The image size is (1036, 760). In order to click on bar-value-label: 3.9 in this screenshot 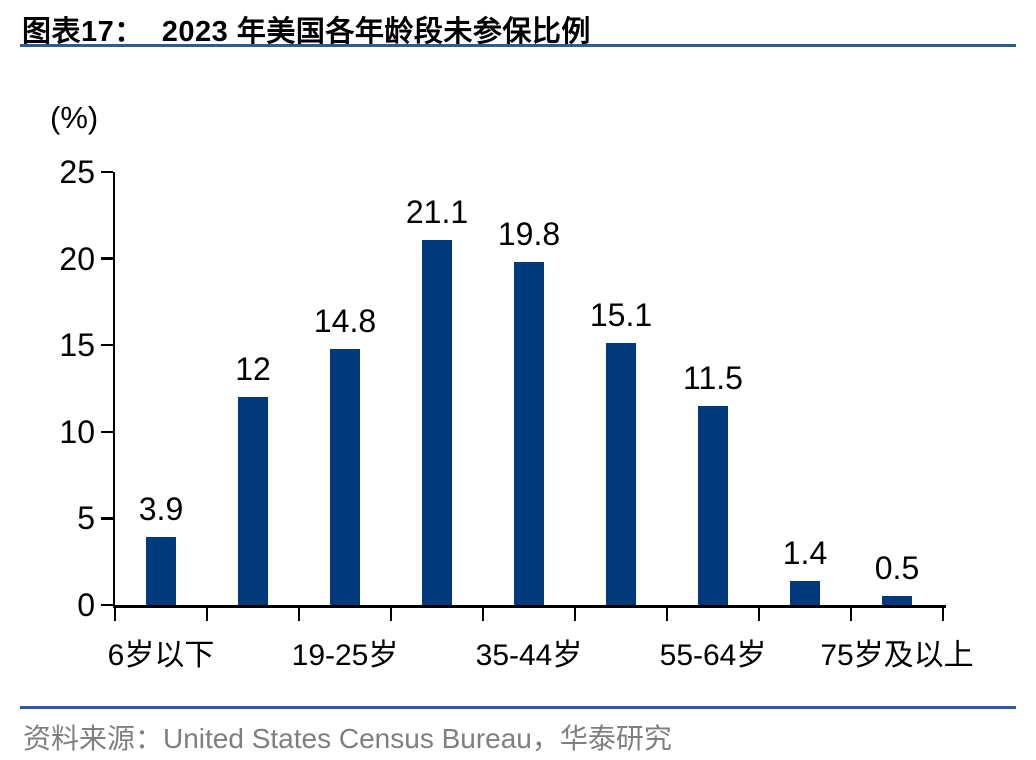, I will do `click(161, 509)`.